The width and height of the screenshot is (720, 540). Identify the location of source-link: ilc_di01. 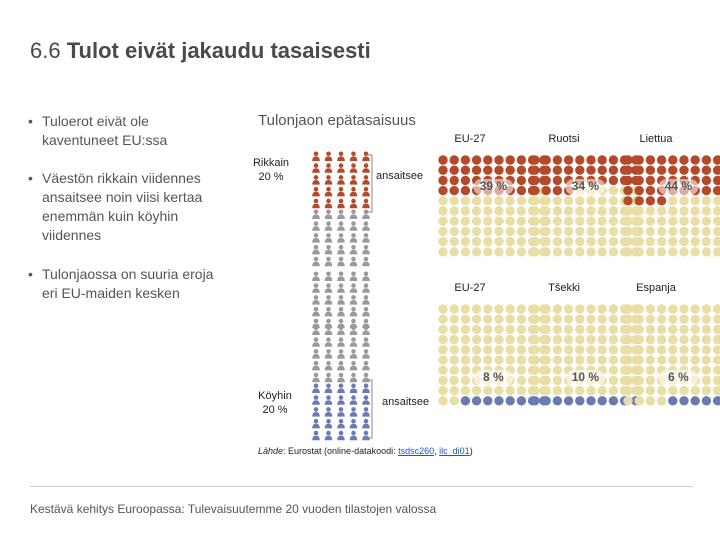
(454, 451).